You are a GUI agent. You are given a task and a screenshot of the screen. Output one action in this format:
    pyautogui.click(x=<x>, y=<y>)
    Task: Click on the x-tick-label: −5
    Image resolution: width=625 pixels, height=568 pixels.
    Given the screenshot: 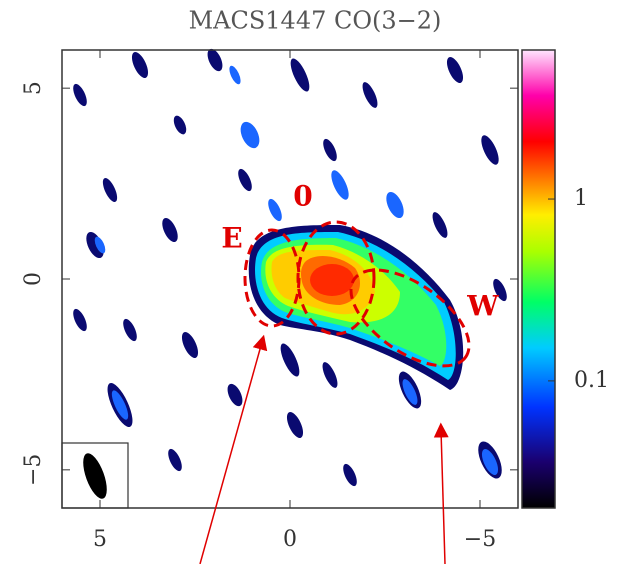 What is the action you would take?
    pyautogui.click(x=480, y=539)
    